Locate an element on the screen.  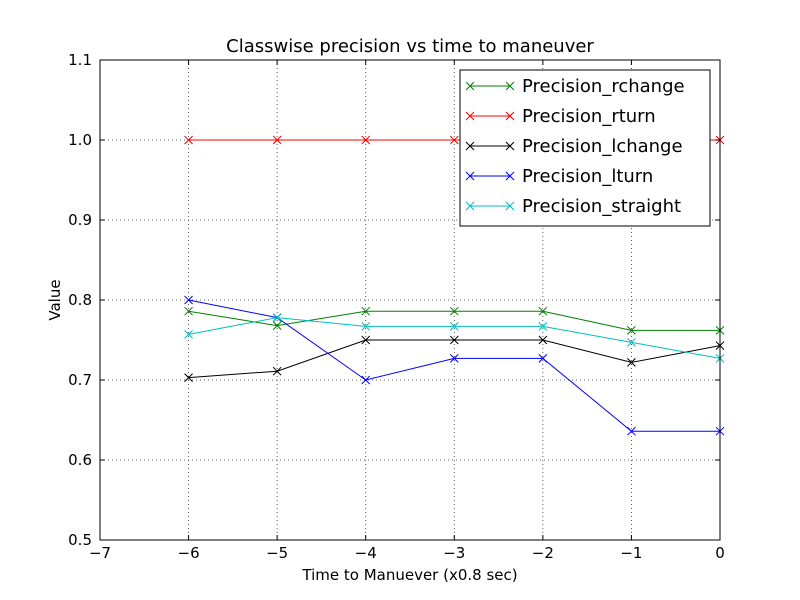
x-tick-label: −3 is located at coordinates (454, 553).